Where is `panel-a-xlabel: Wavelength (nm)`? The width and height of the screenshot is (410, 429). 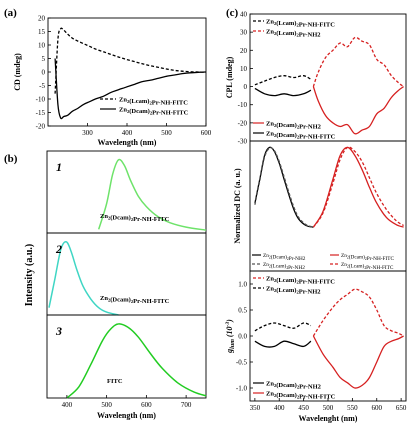 panel-a-xlabel: Wavelength (nm) is located at coordinates (127, 142).